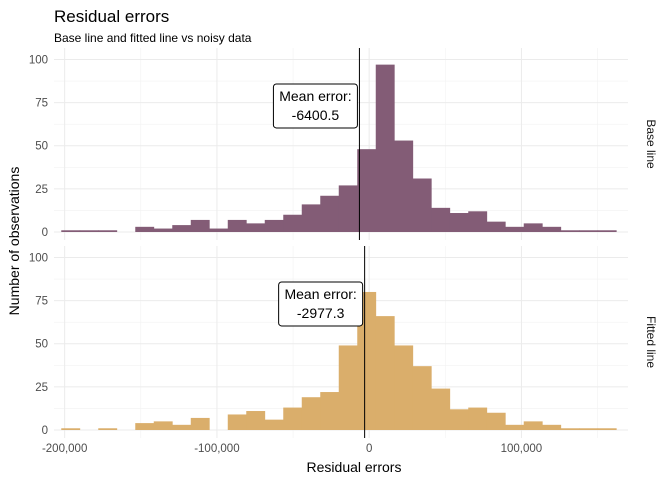 This screenshot has height=480, width=672. Describe the element at coordinates (216, 449) in the screenshot. I see `x-tick-label: -100,000` at that location.